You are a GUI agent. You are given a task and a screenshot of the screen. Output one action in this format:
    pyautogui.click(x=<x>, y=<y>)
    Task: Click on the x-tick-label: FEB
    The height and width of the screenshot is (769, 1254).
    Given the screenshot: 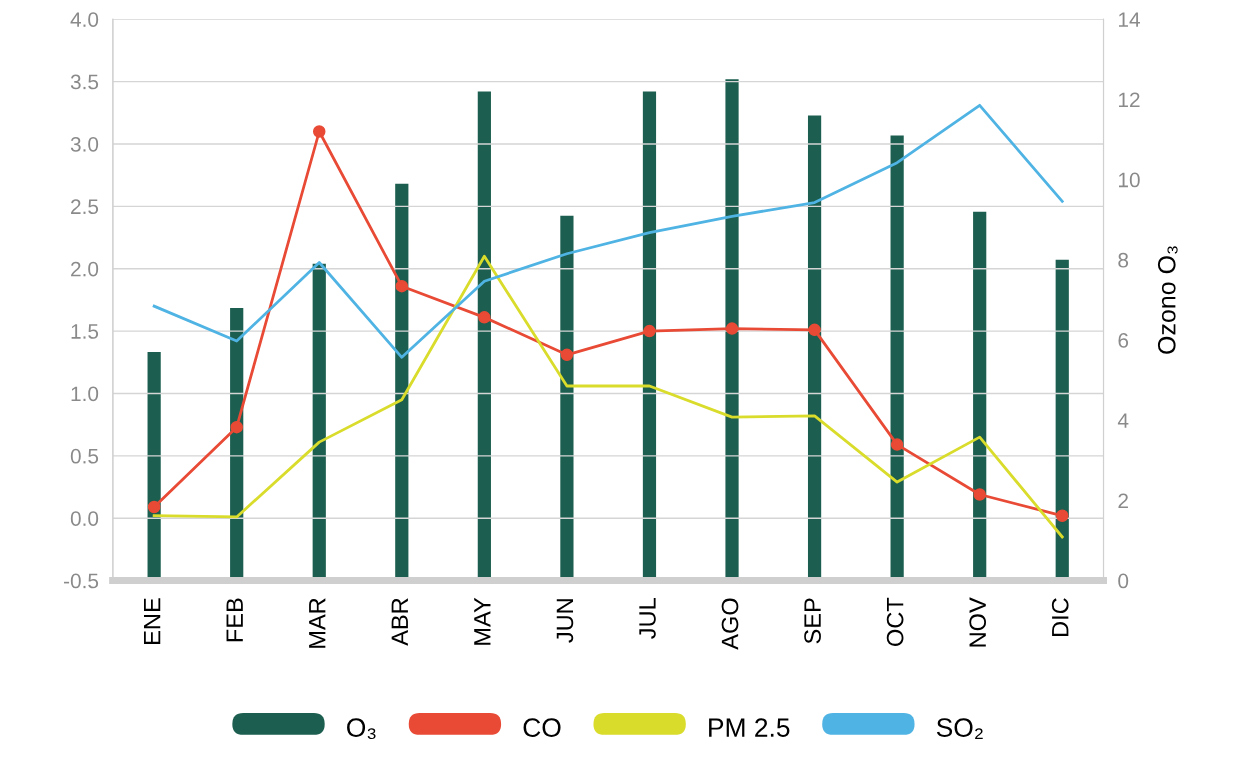 What is the action you would take?
    pyautogui.click(x=234, y=620)
    